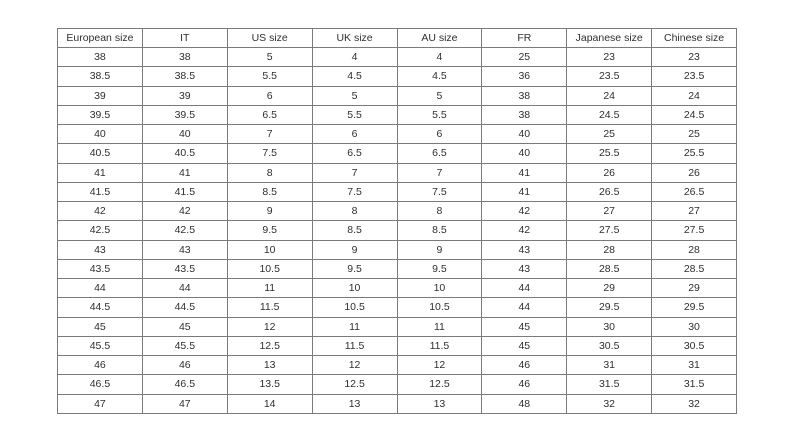 The height and width of the screenshot is (444, 794). I want to click on table-cell: 43.5, so click(100, 269).